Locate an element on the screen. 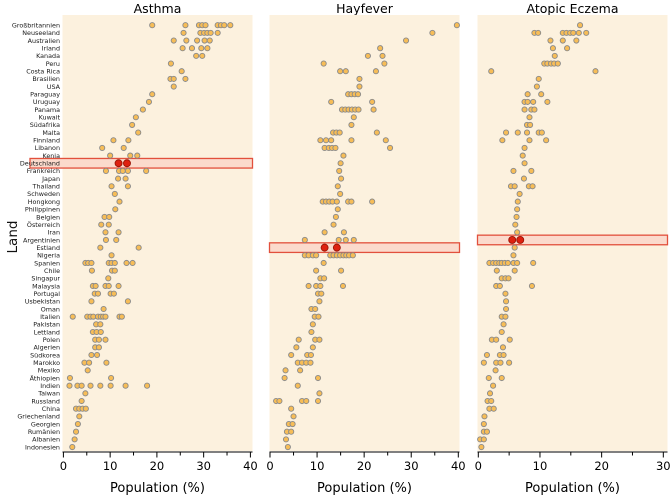  country-label: Griechenland is located at coordinates (38, 417).